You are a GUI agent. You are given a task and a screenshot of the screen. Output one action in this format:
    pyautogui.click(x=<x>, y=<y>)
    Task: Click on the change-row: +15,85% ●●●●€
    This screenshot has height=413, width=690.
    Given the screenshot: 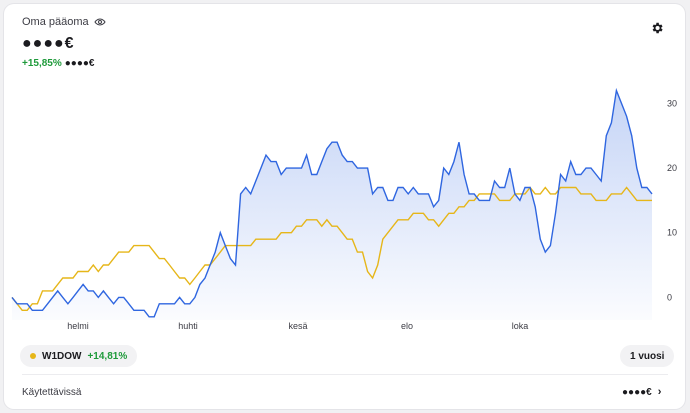 What is the action you would take?
    pyautogui.click(x=58, y=63)
    